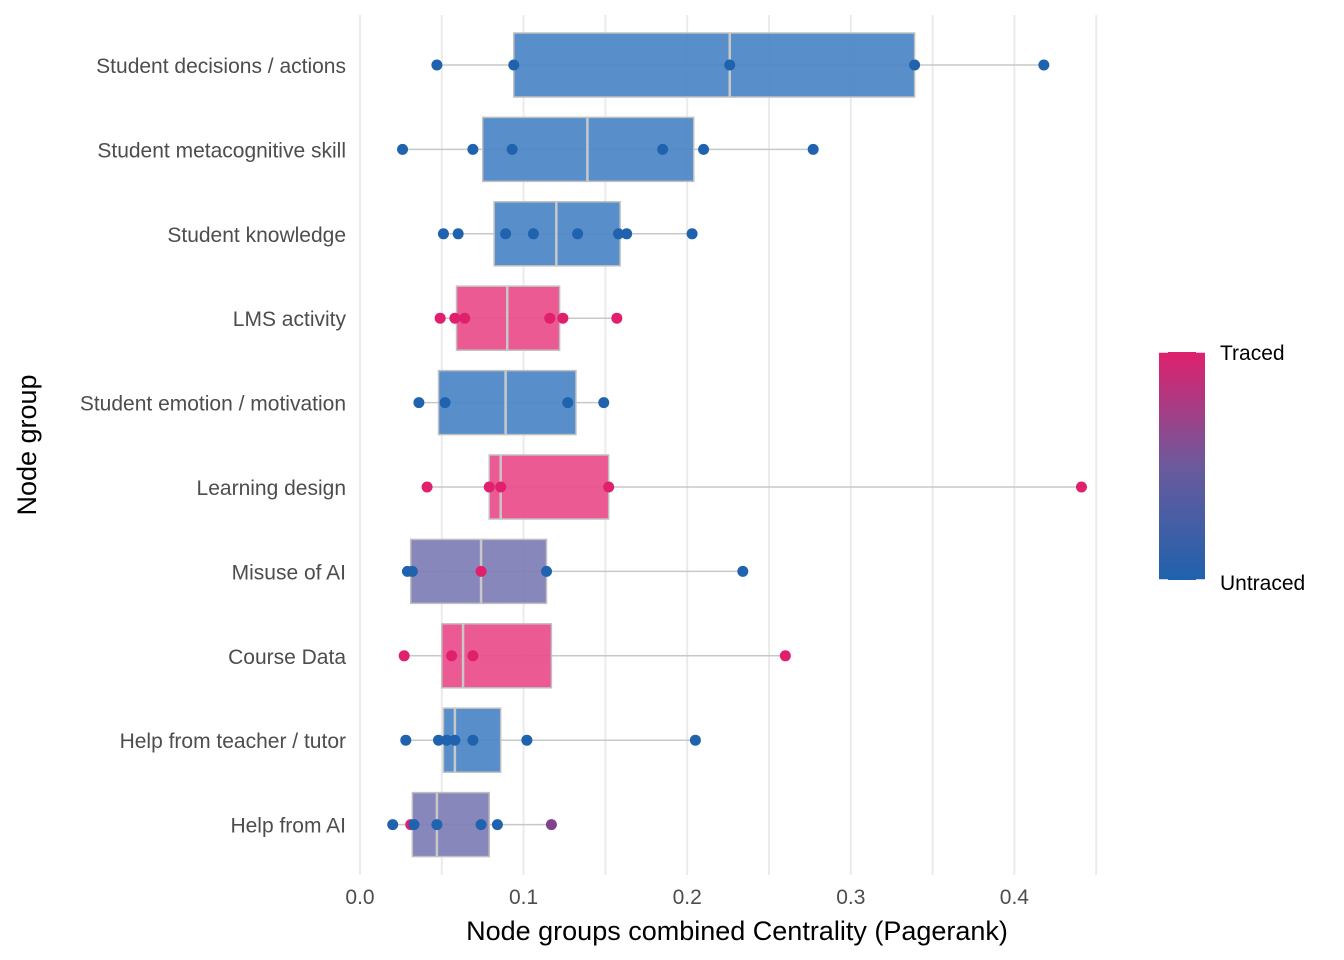  Describe the element at coordinates (27, 444) in the screenshot. I see `y-axis-title: Node group` at that location.